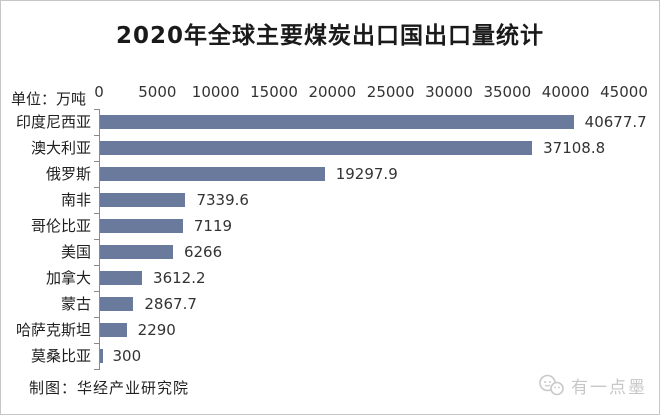  I want to click on watermark: 有一点墨, so click(592, 385).